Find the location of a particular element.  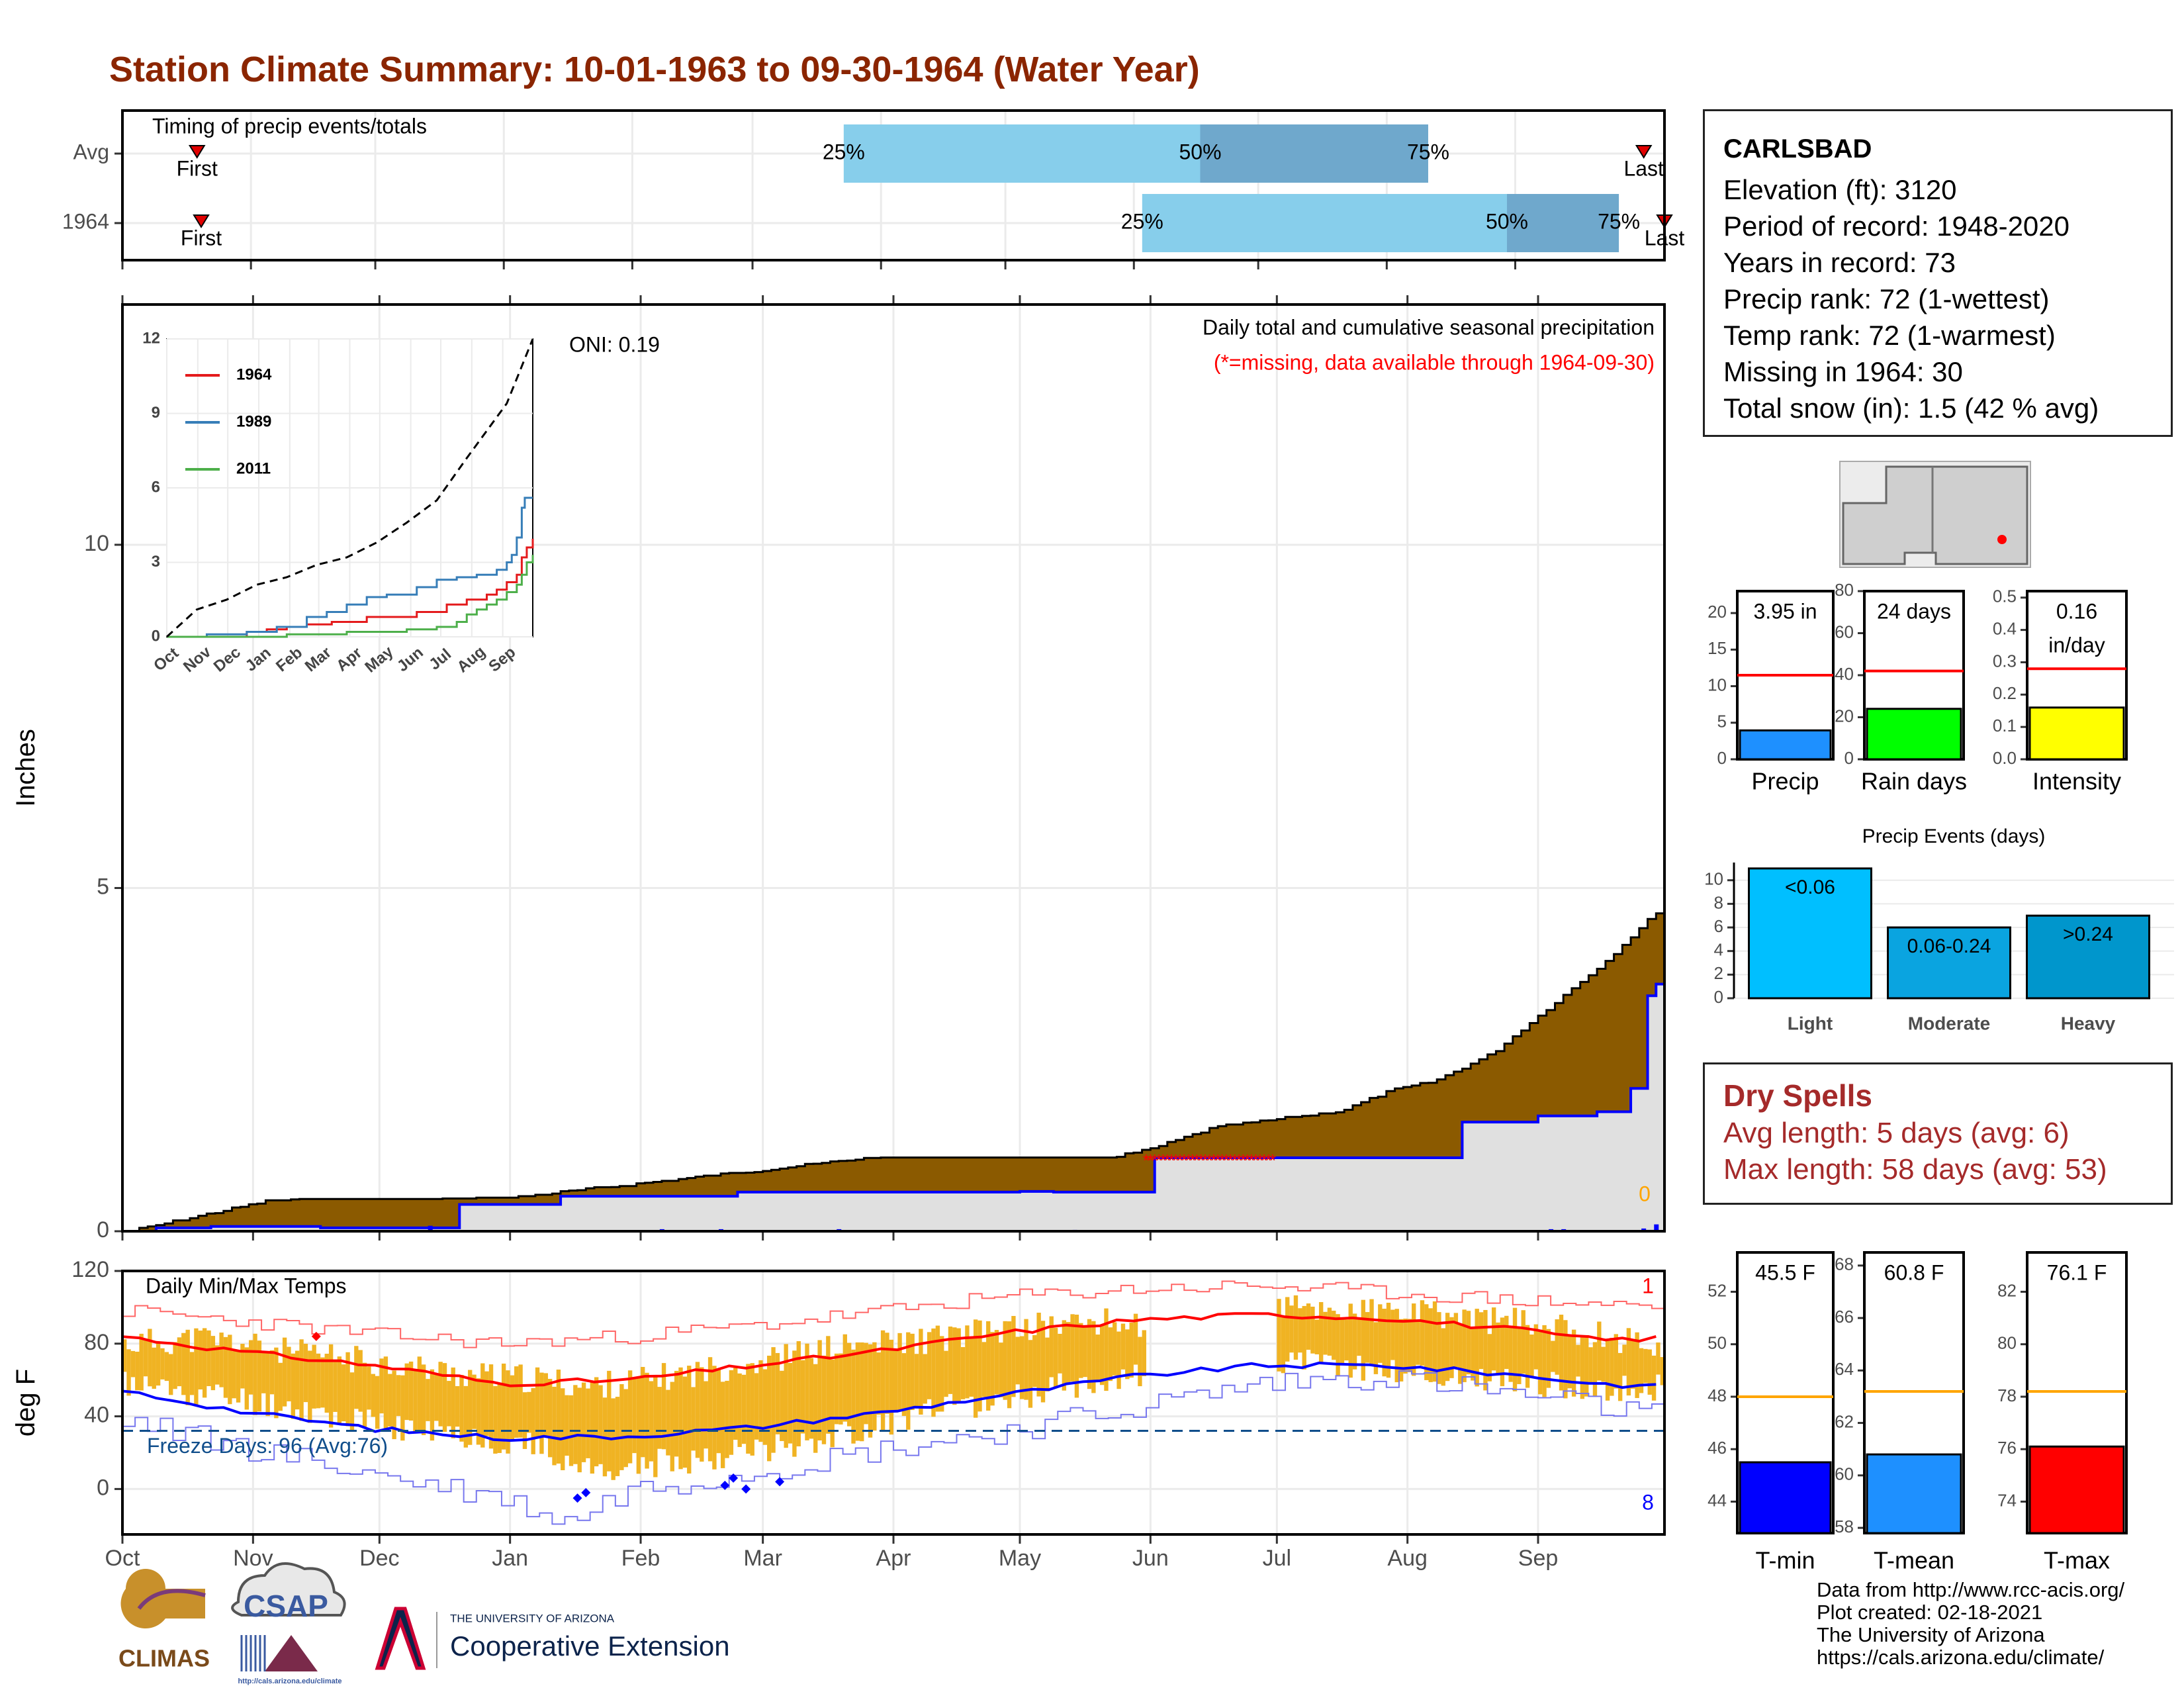

mini-ytick-label: 5 is located at coordinates (1722, 721).